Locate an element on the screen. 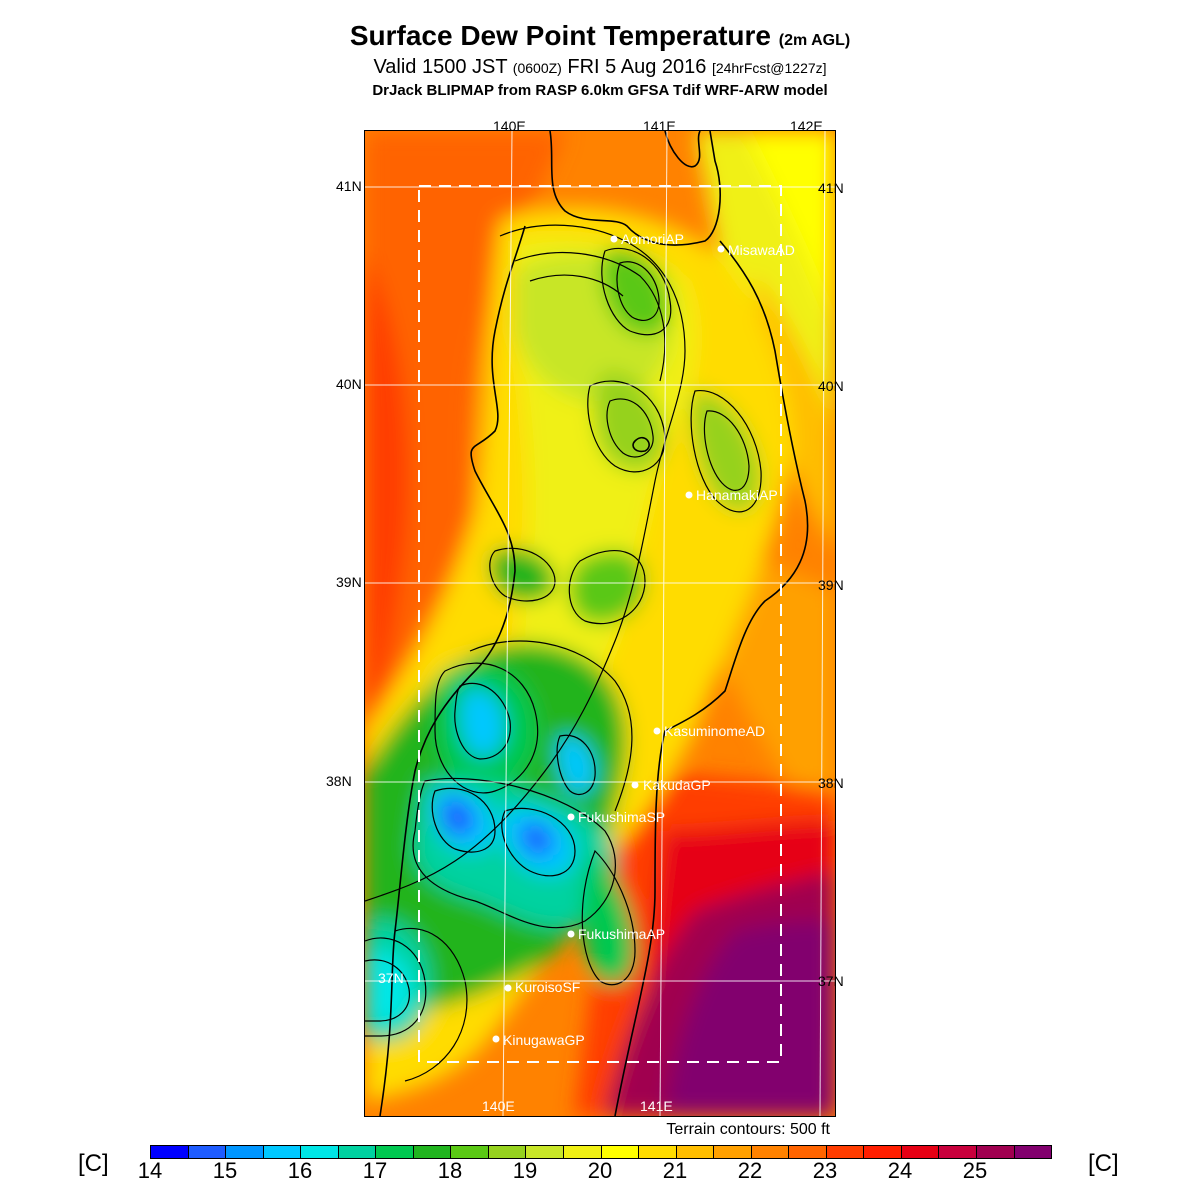 This screenshot has width=1200, height=1200. colorbar-tick-label: 14 is located at coordinates (150, 1170).